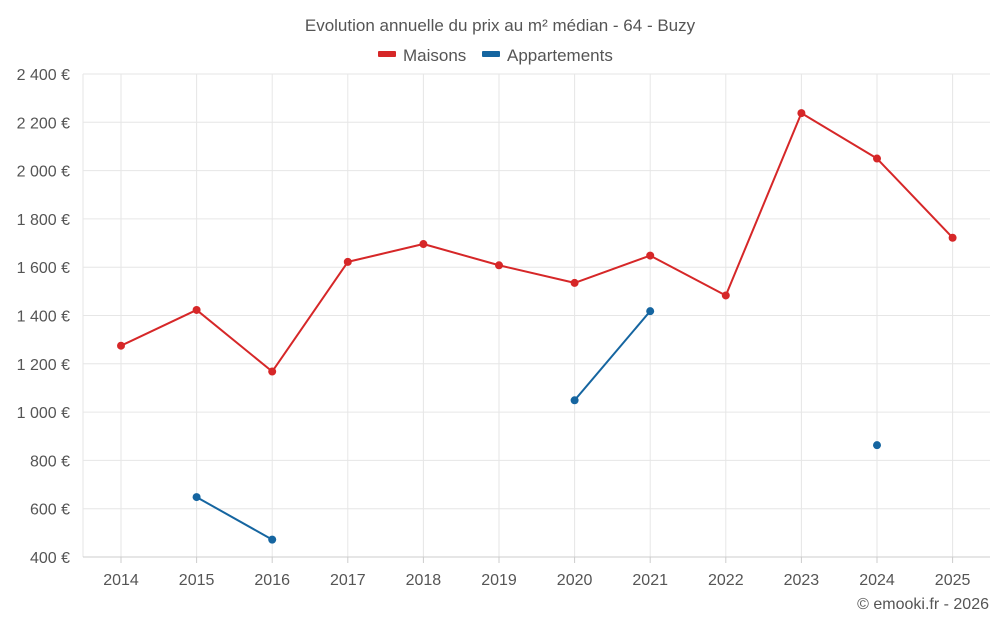 The height and width of the screenshot is (625, 1000). I want to click on data-point-maisons-2015, so click(196, 309).